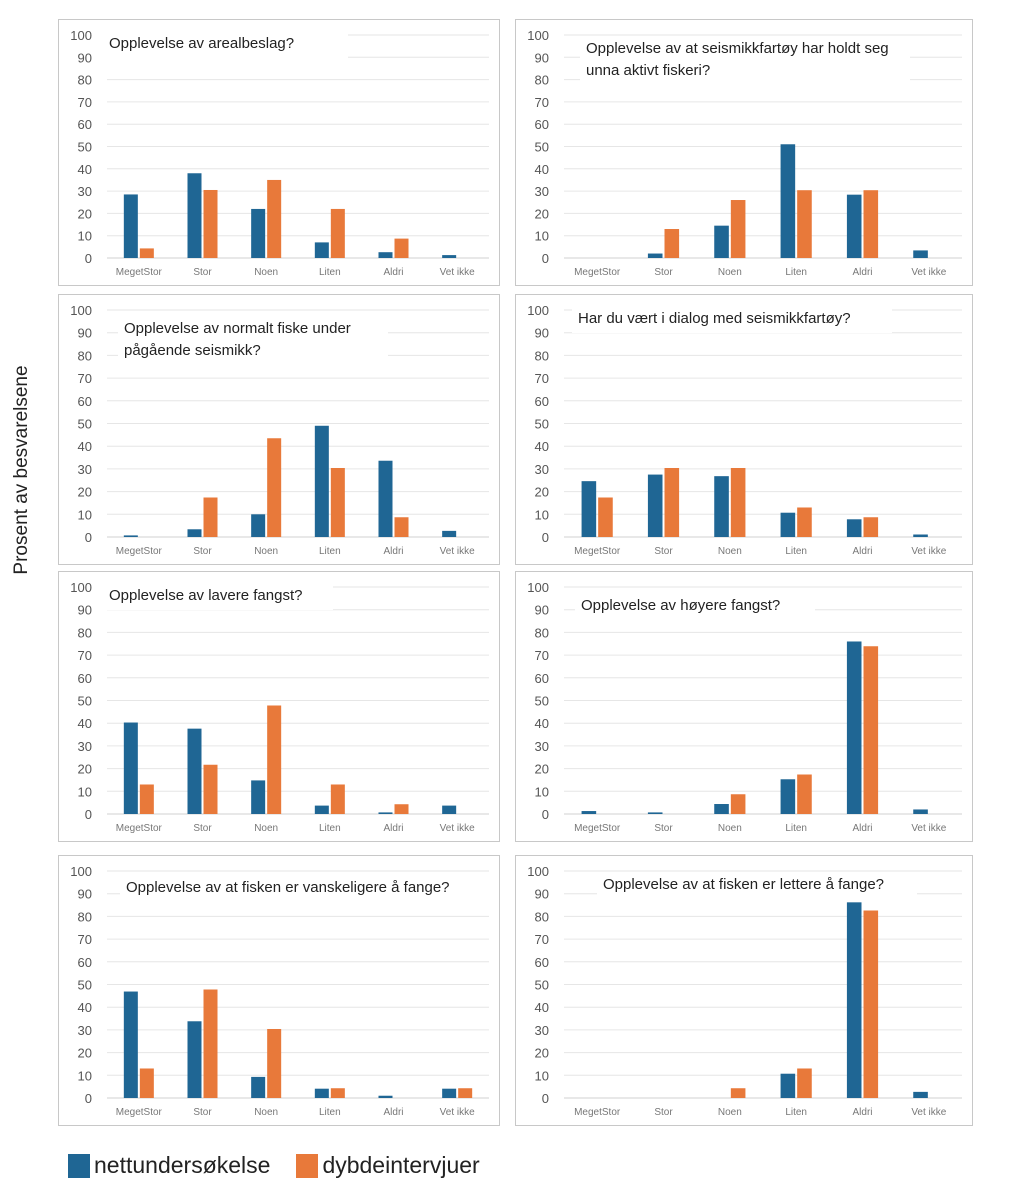 The height and width of the screenshot is (1194, 1015). I want to click on legend-item-dybdeintervjuer: dybdeintervjuer, so click(388, 1165).